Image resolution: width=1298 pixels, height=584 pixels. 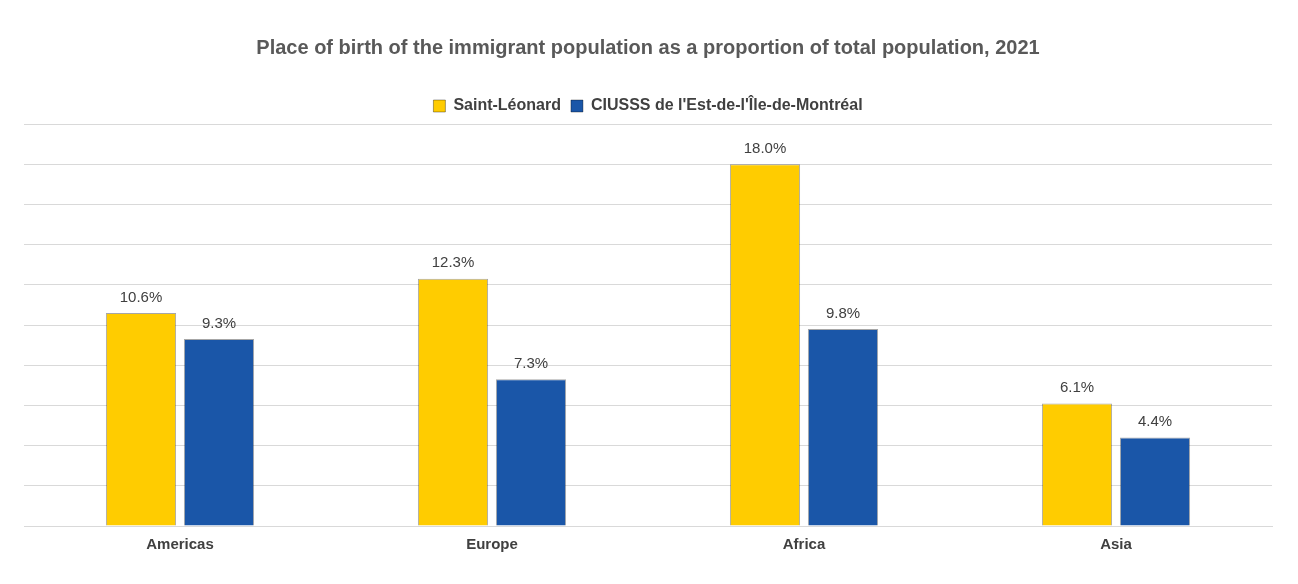 I want to click on x-tick-label: Europe, so click(x=492, y=544).